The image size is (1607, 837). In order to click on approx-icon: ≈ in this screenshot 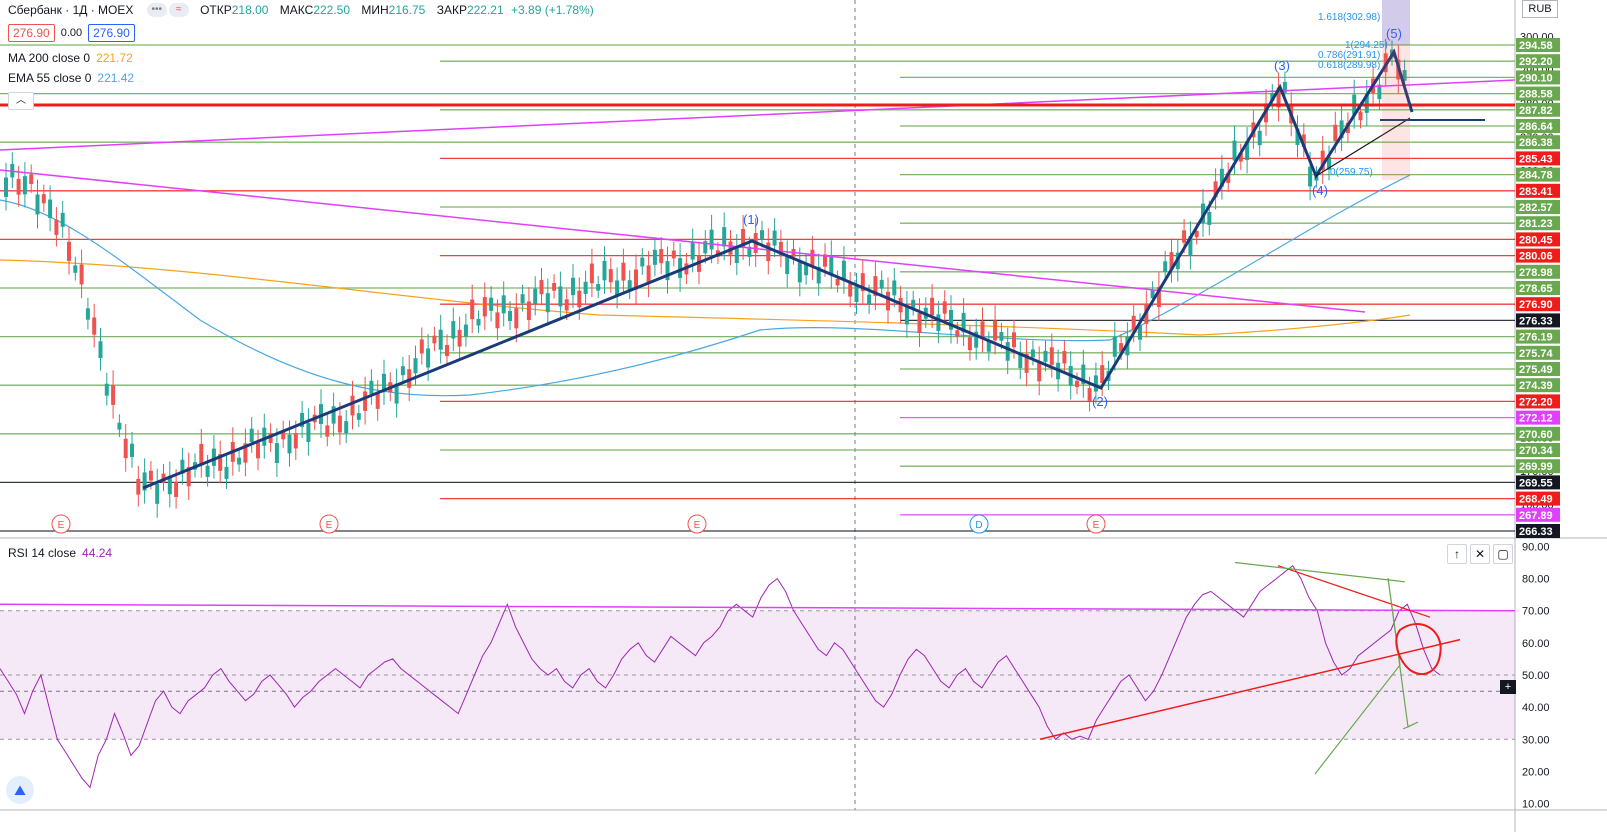, I will do `click(178, 9)`.